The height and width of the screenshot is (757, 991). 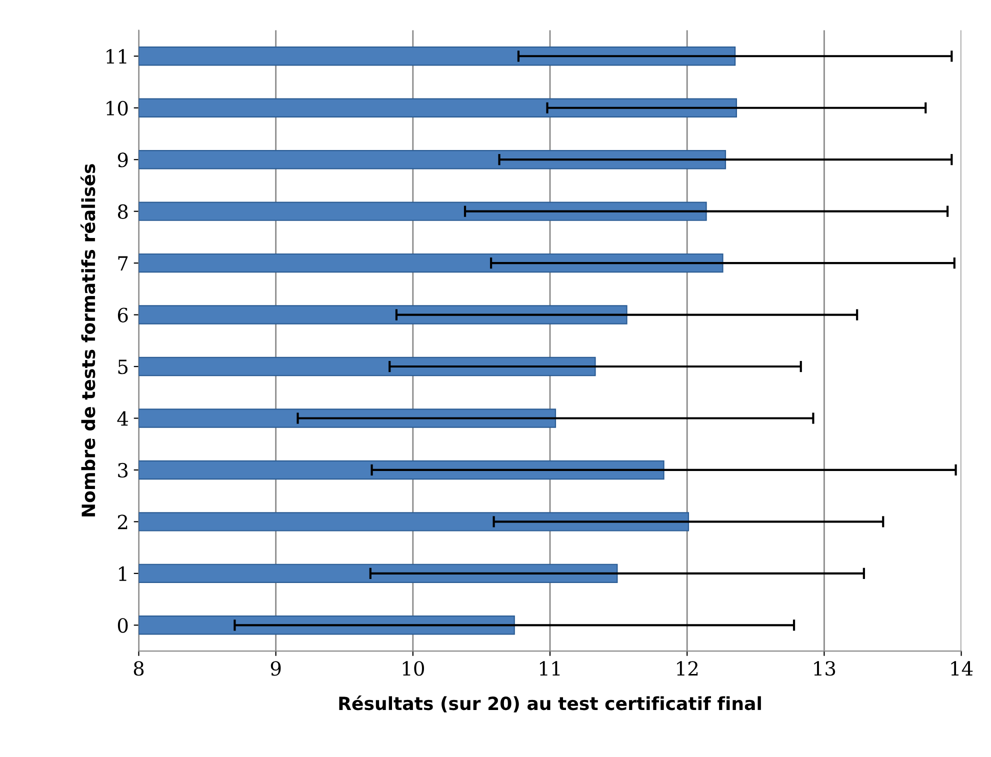 I want to click on x-tick-label: 9, so click(x=275, y=668).